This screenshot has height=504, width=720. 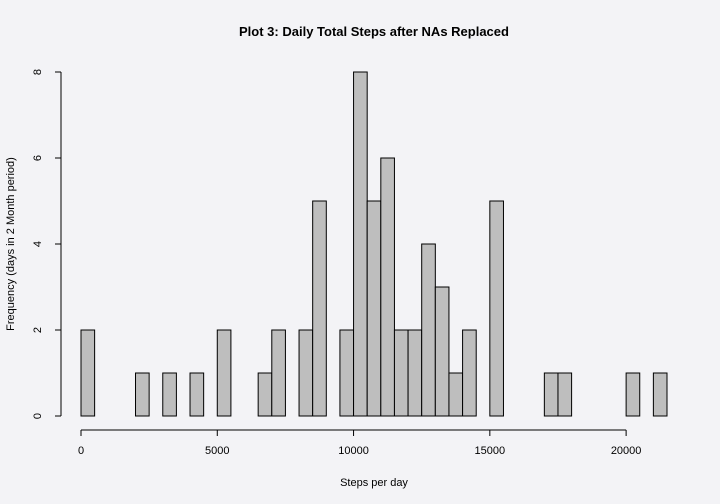 I want to click on y-tick-label: 4, so click(x=38, y=244).